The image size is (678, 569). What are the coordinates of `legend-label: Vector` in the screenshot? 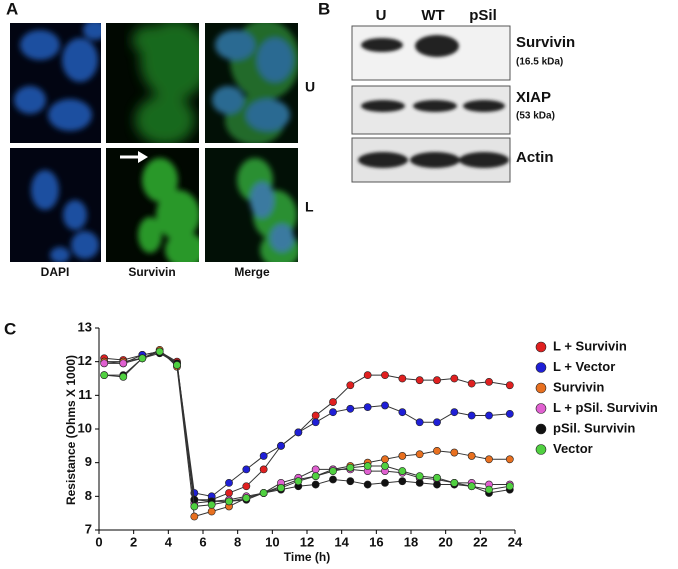 It's located at (573, 448).